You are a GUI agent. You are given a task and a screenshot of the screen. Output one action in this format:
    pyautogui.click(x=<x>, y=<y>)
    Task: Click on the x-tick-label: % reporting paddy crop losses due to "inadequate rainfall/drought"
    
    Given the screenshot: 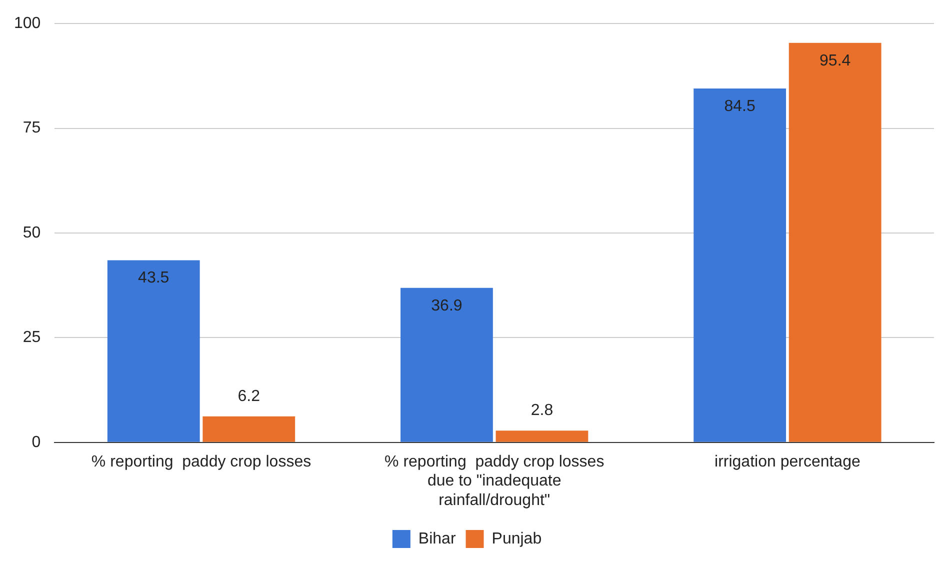 What is the action you would take?
    pyautogui.click(x=494, y=481)
    